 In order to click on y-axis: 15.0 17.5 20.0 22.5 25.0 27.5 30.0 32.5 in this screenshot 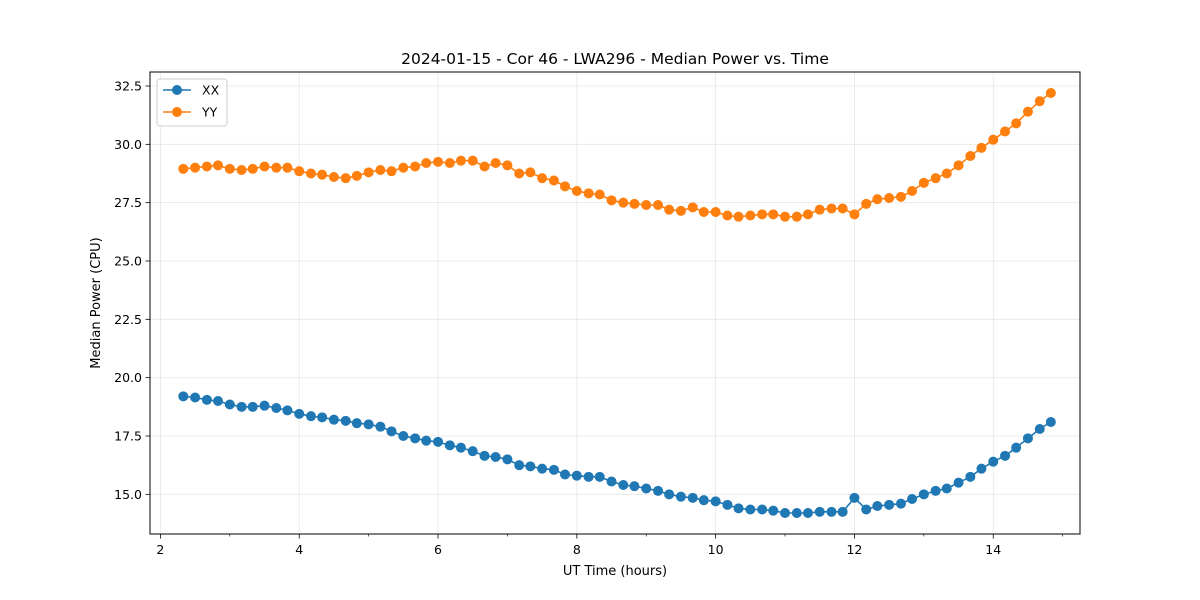, I will do `click(132, 290)`.